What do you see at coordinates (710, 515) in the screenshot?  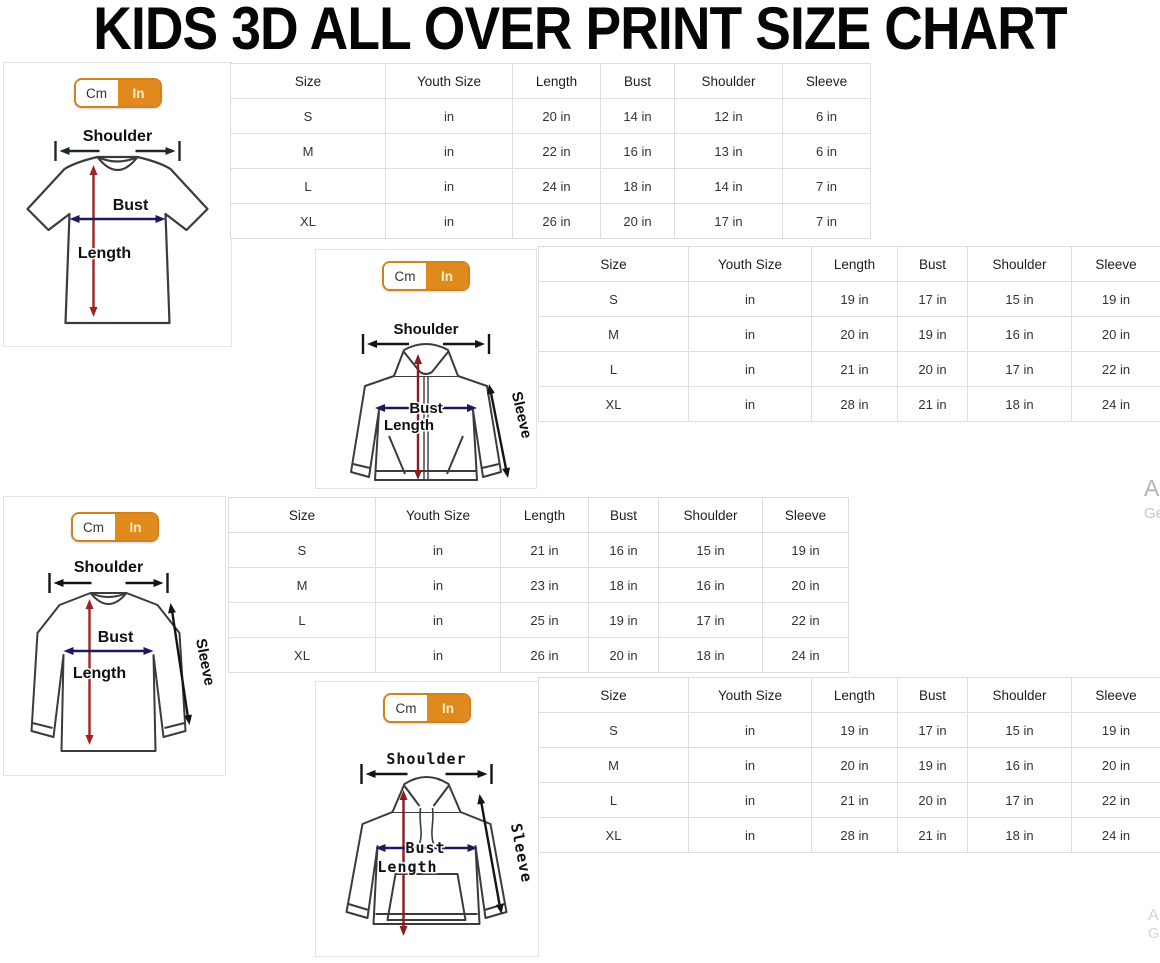 I see `column-header: Shoulder` at bounding box center [710, 515].